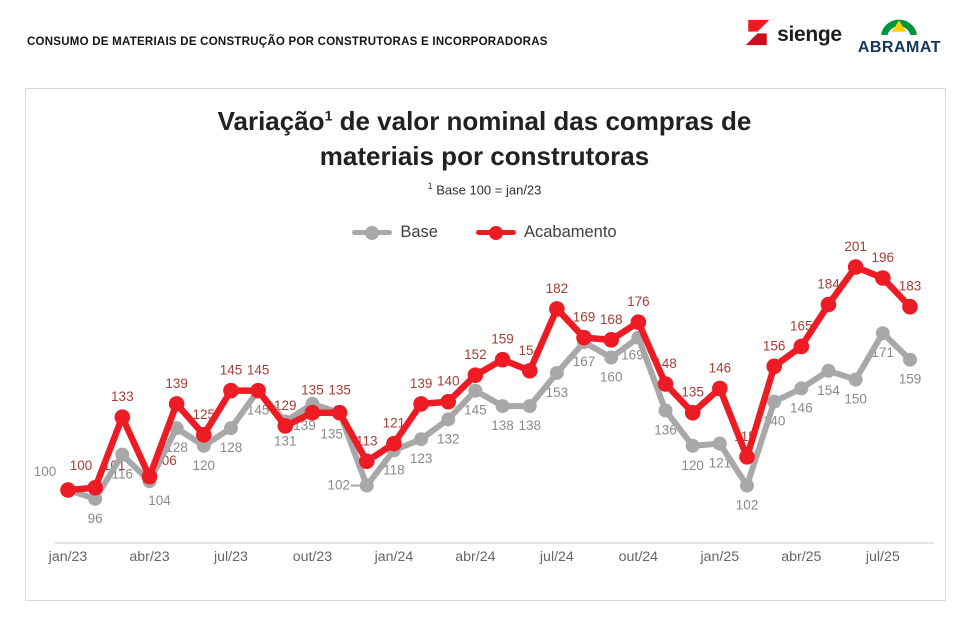 The height and width of the screenshot is (623, 969). What do you see at coordinates (632, 355) in the screenshot?
I see `data-label-base: 169` at bounding box center [632, 355].